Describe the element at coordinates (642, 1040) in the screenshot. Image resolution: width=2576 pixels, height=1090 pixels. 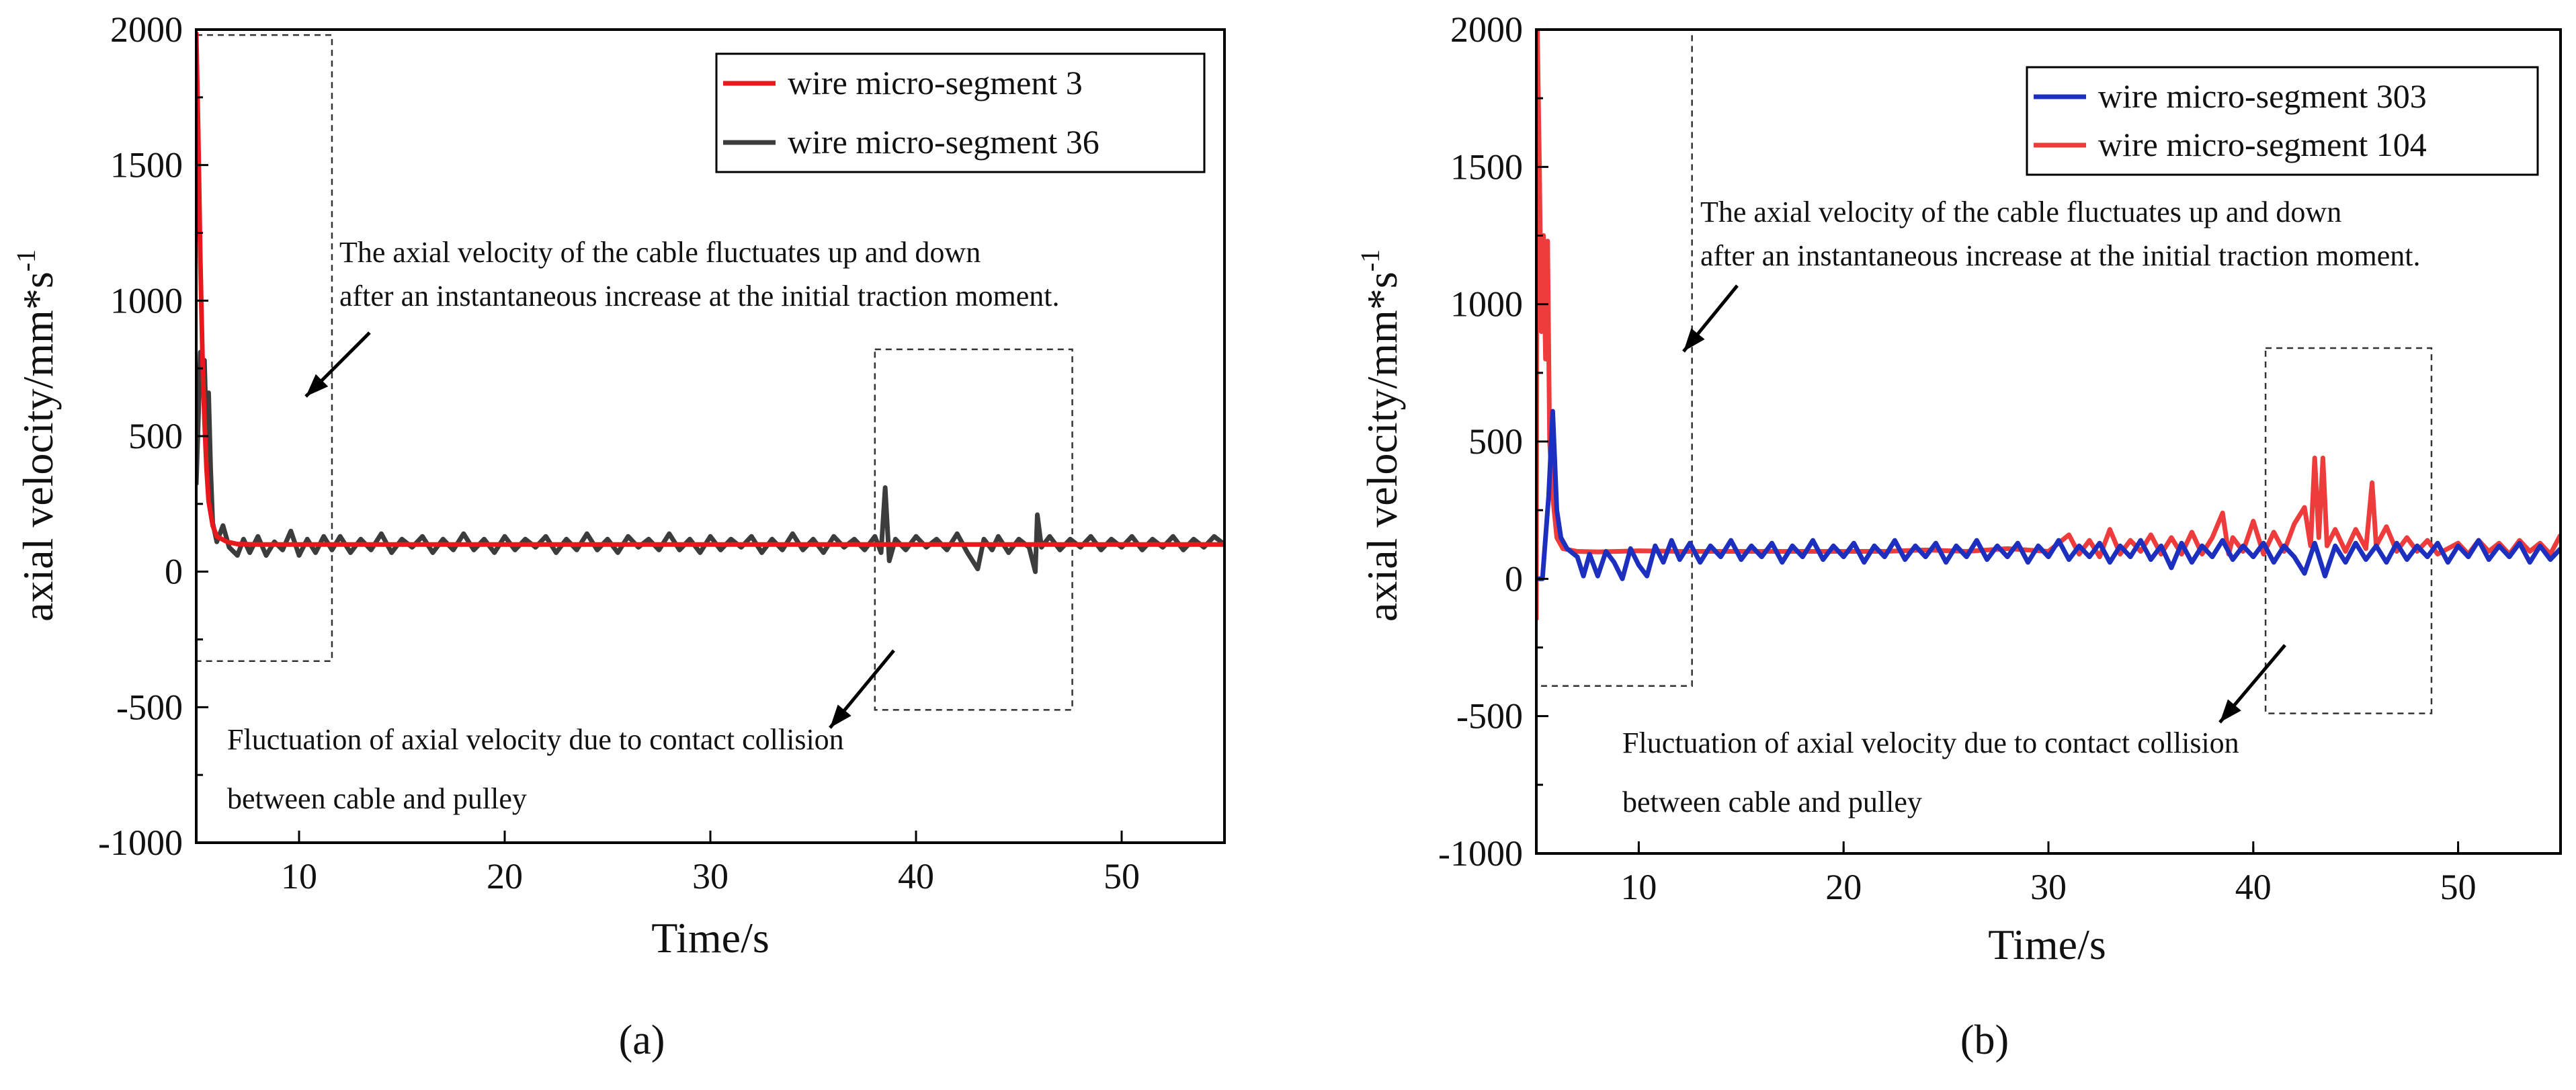
I see `panel-label: (a)` at that location.